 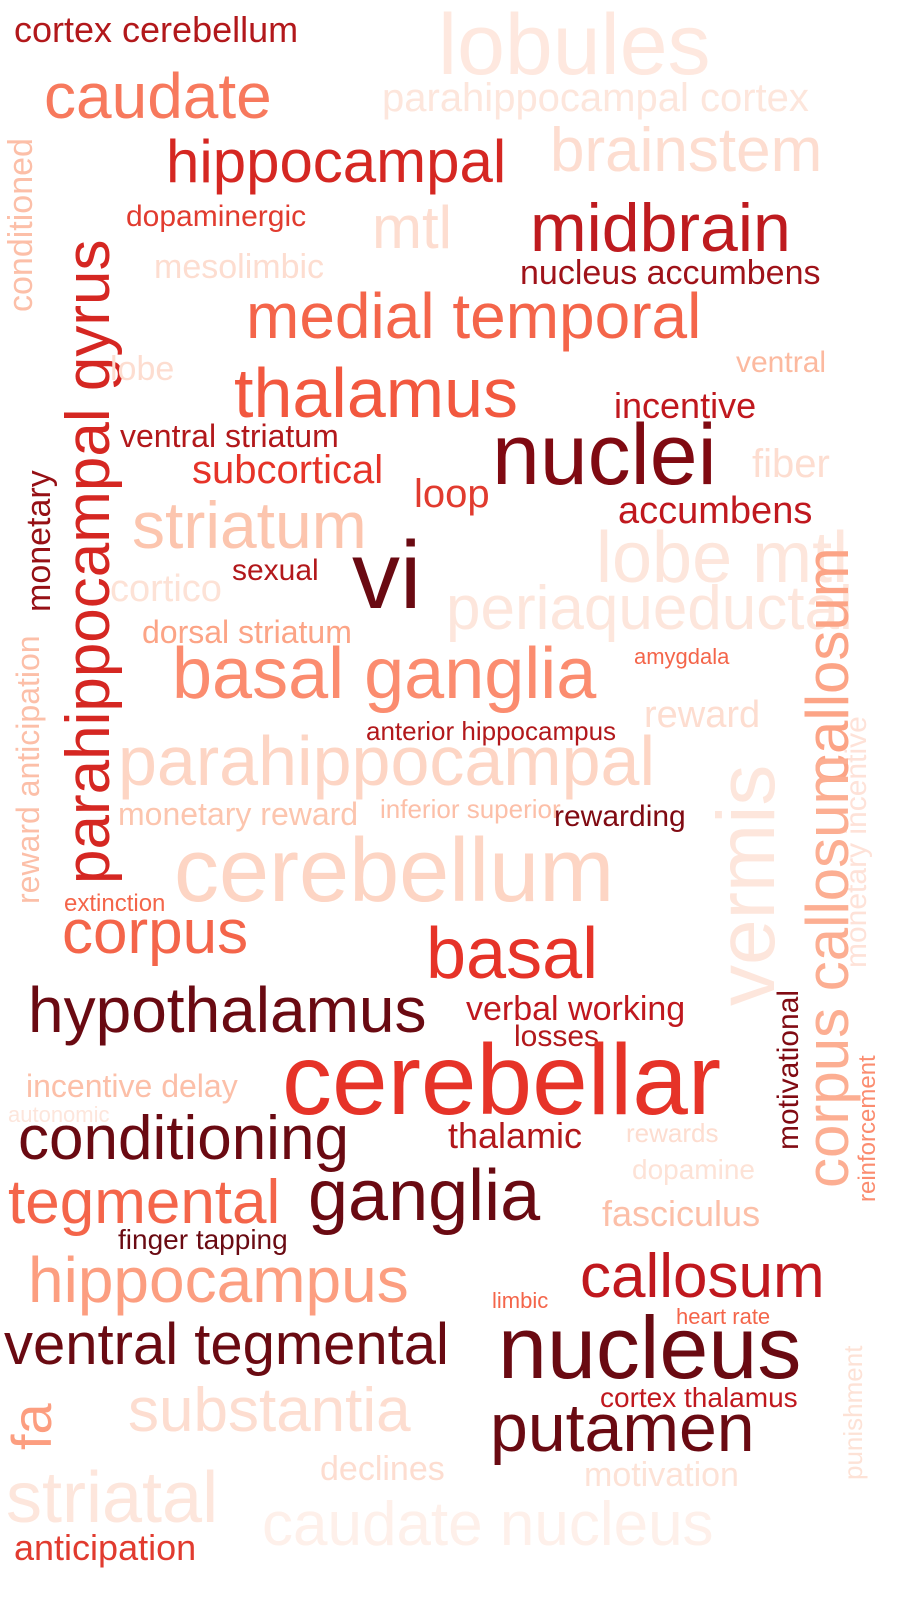 I want to click on word-caudate: caudate, so click(x=158, y=96).